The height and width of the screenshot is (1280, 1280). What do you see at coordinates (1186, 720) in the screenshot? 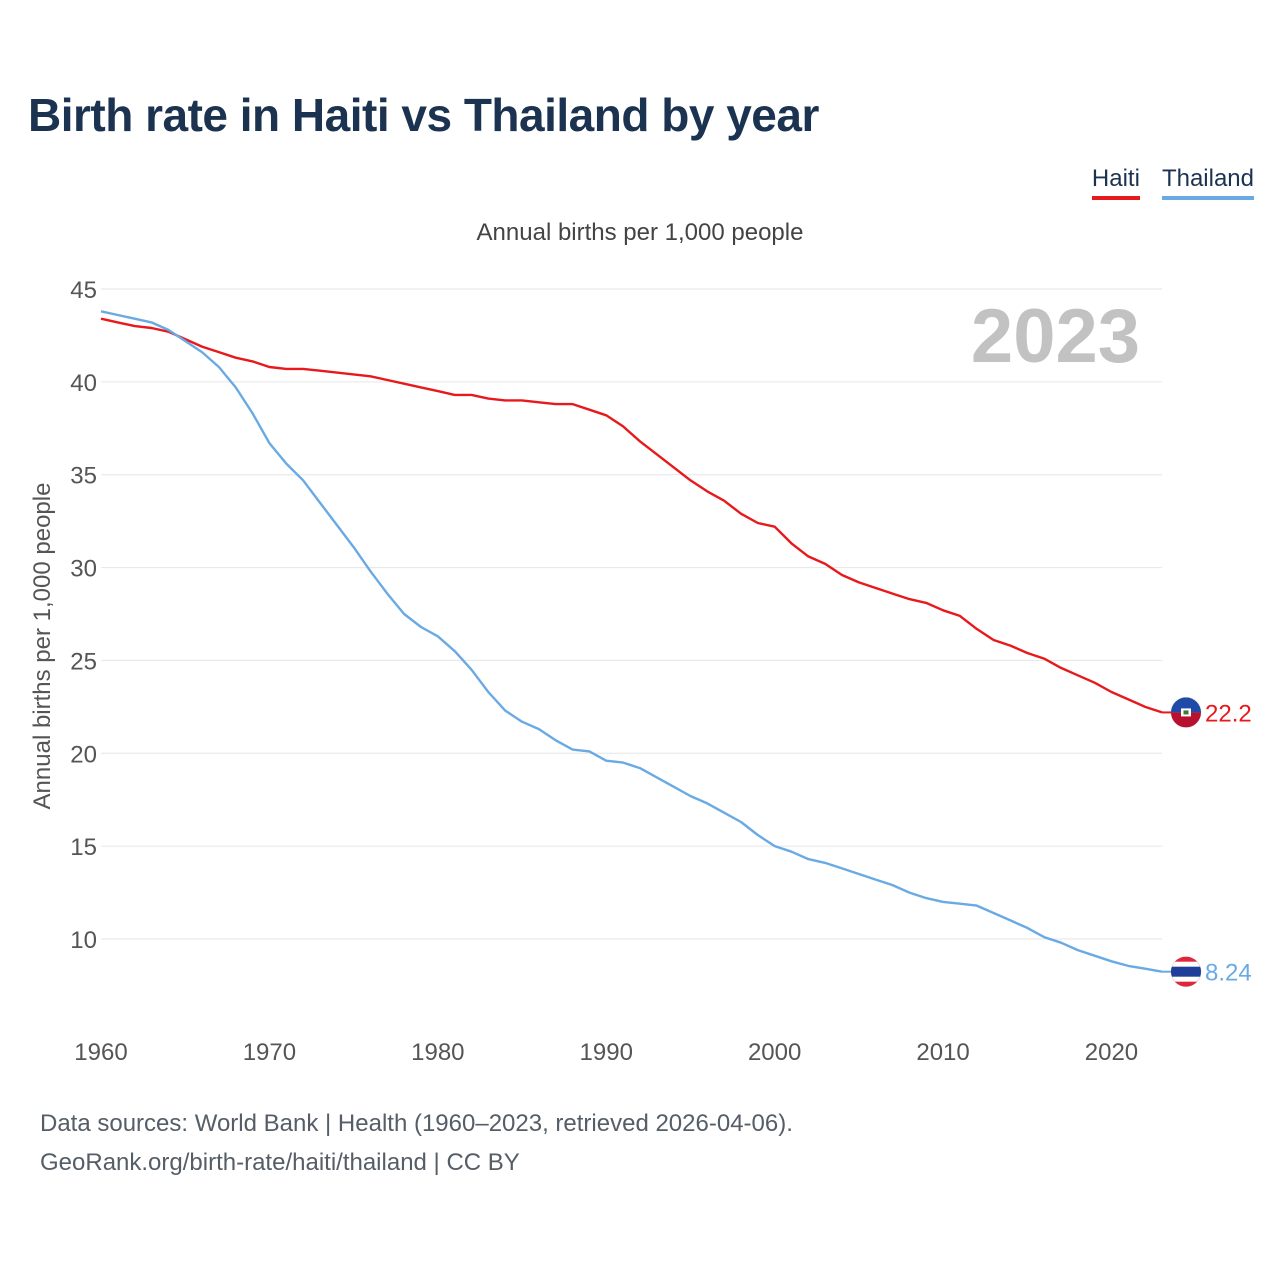
I see `haiti-flag-red` at bounding box center [1186, 720].